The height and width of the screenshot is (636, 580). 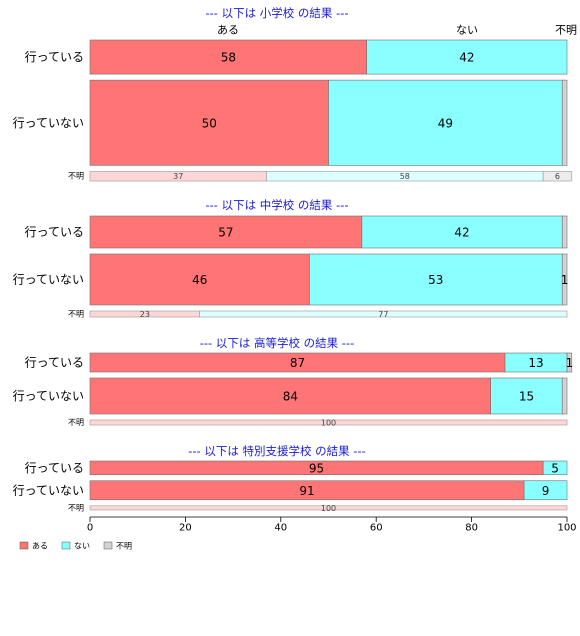 I want to click on x-tick-label: 40, so click(x=280, y=528).